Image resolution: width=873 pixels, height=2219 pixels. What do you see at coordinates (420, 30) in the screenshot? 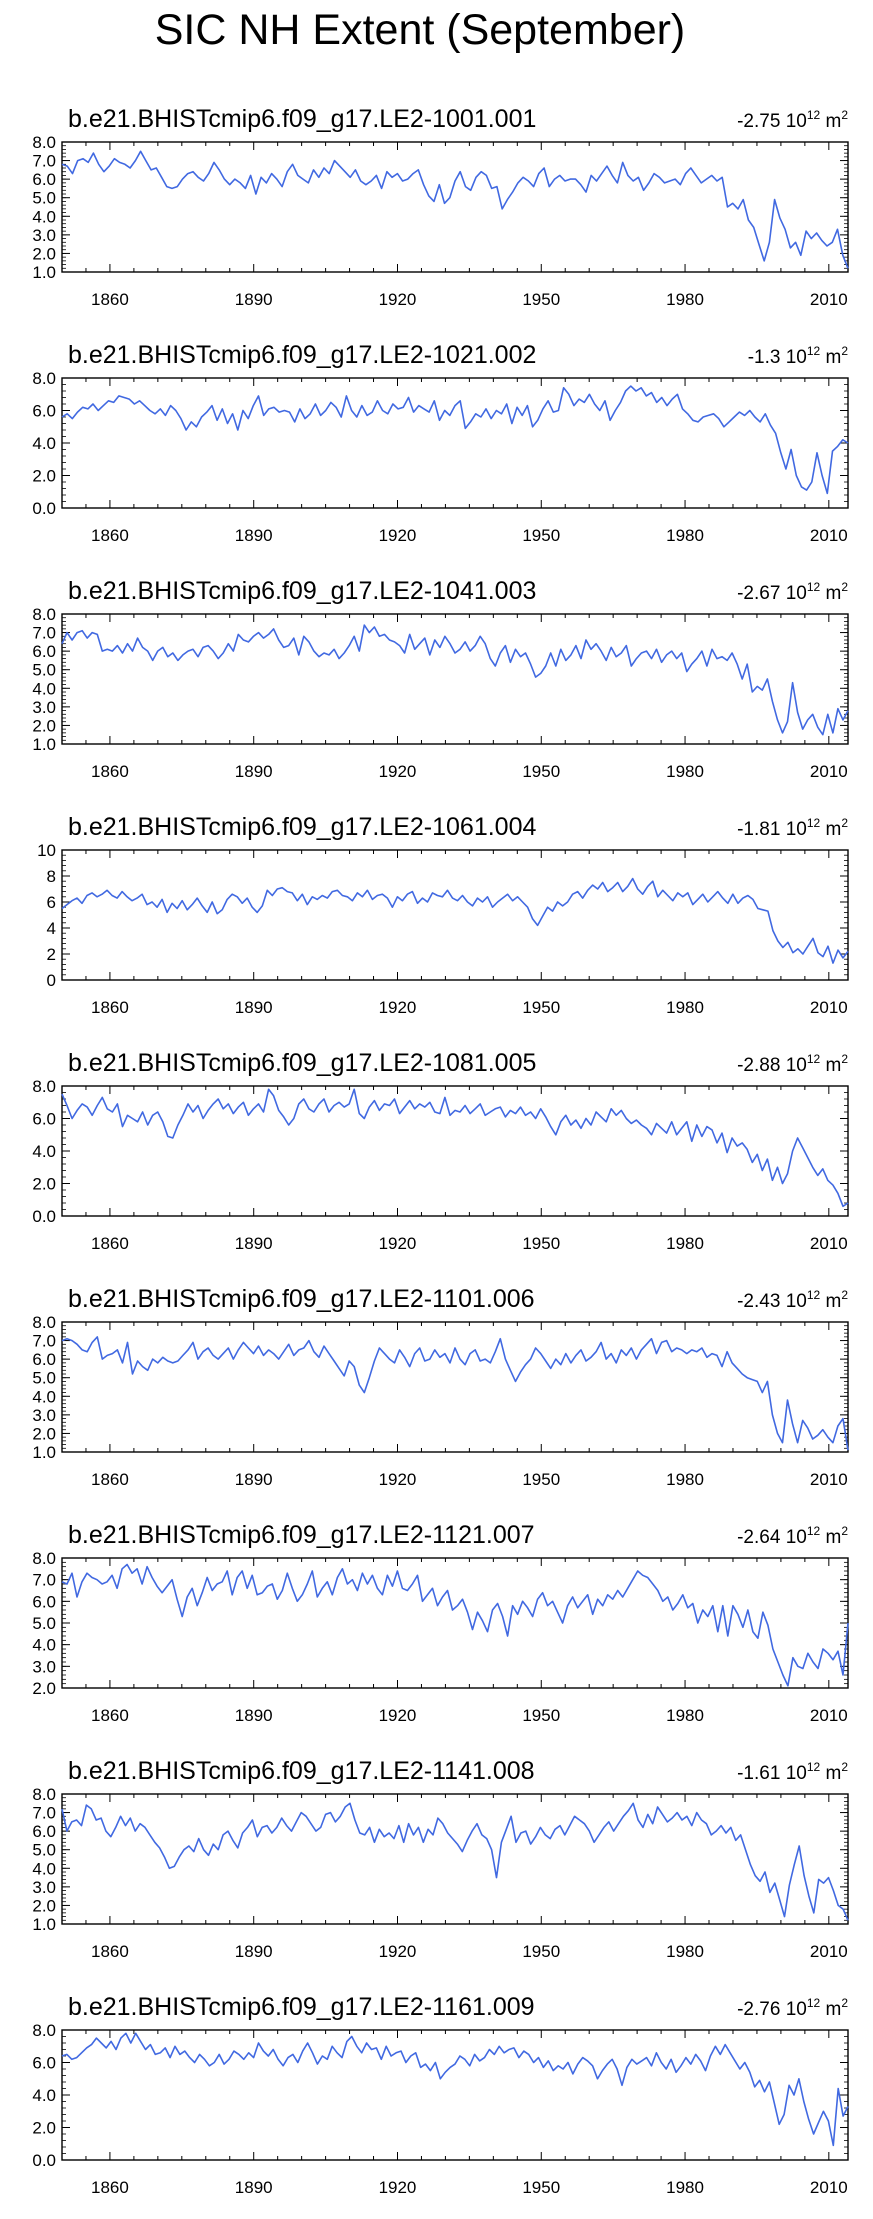
I see `figure-title: SIC NH Extent (September)` at bounding box center [420, 30].